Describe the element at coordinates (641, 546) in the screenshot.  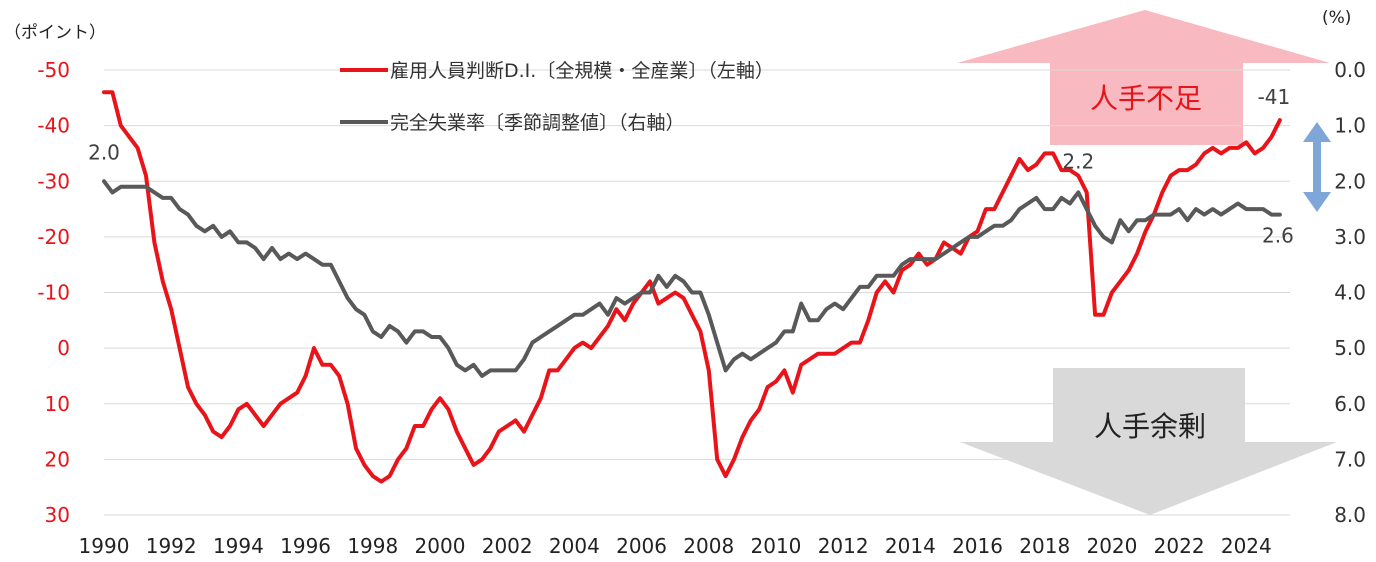
I see `x-tick-label: 2006` at that location.